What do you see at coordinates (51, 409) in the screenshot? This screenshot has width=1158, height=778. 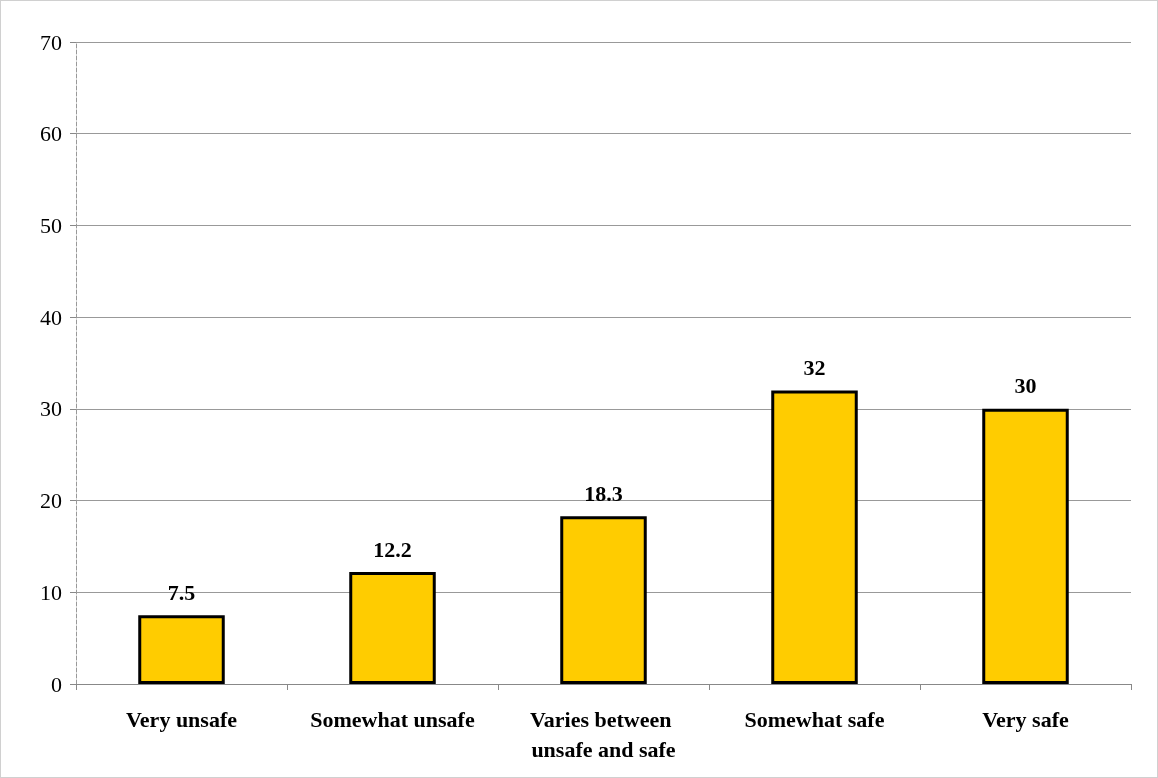 I see `y-tick-label: 30` at bounding box center [51, 409].